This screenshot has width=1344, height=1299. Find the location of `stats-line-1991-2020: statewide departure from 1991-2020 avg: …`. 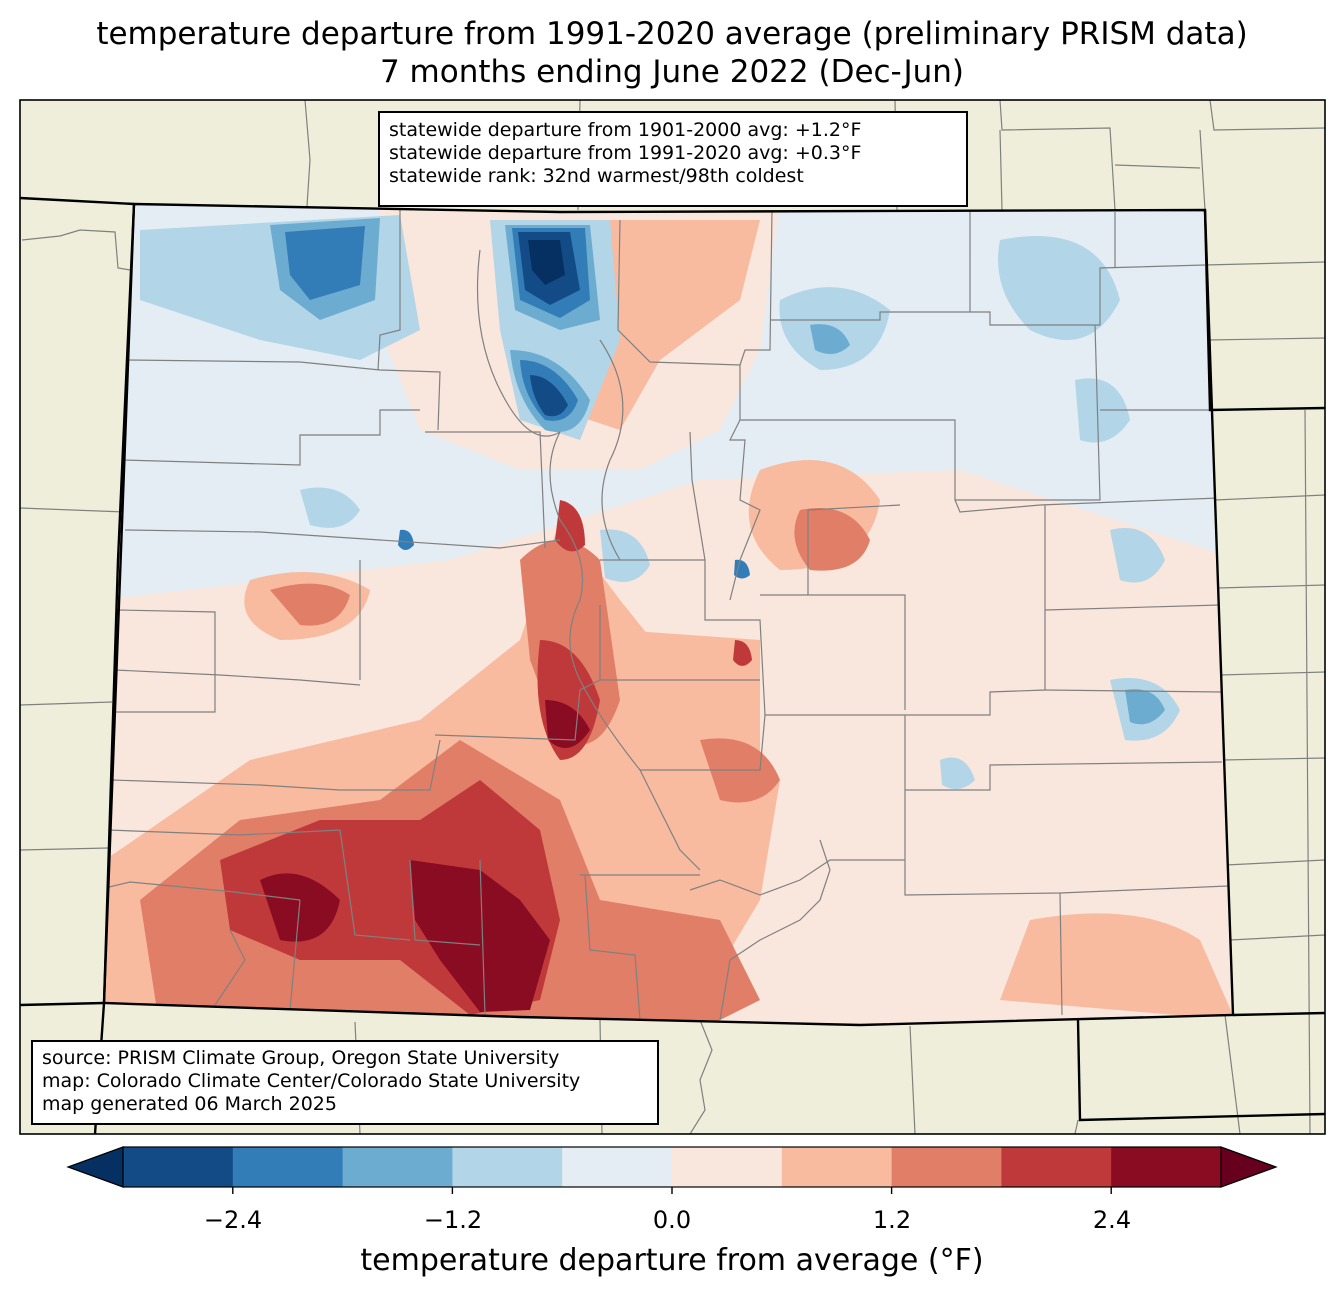

stats-line-1991-2020: statewide departure from 1991-2020 avg: … is located at coordinates (625, 153).